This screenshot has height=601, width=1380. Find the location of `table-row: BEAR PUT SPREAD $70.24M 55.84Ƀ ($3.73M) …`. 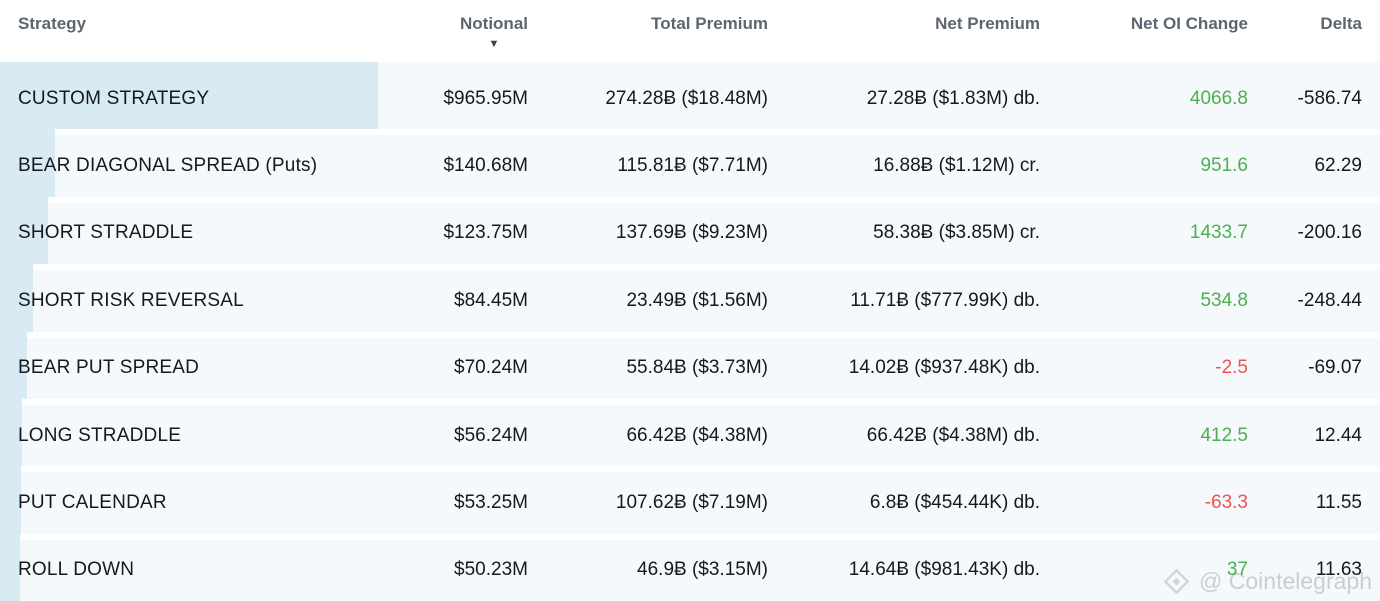

table-row: BEAR PUT SPREAD $70.24M 55.84Ƀ ($3.73M) … is located at coordinates (690, 365).